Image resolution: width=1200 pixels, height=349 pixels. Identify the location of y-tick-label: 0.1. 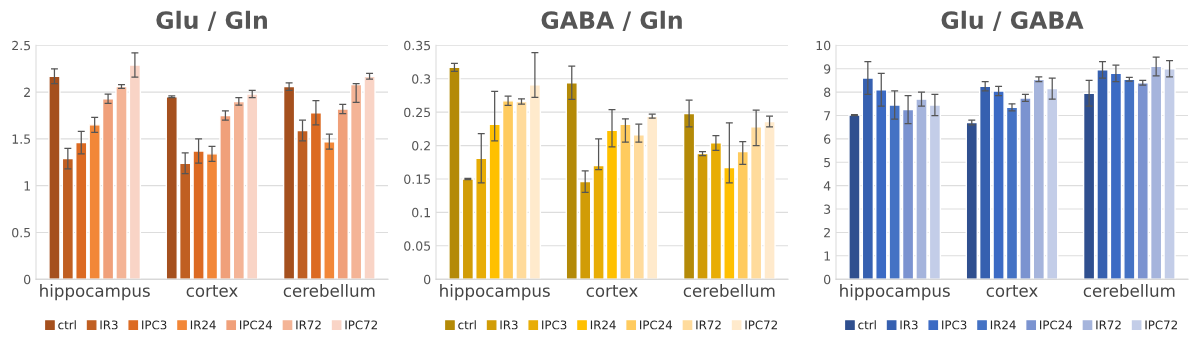
(421, 212).